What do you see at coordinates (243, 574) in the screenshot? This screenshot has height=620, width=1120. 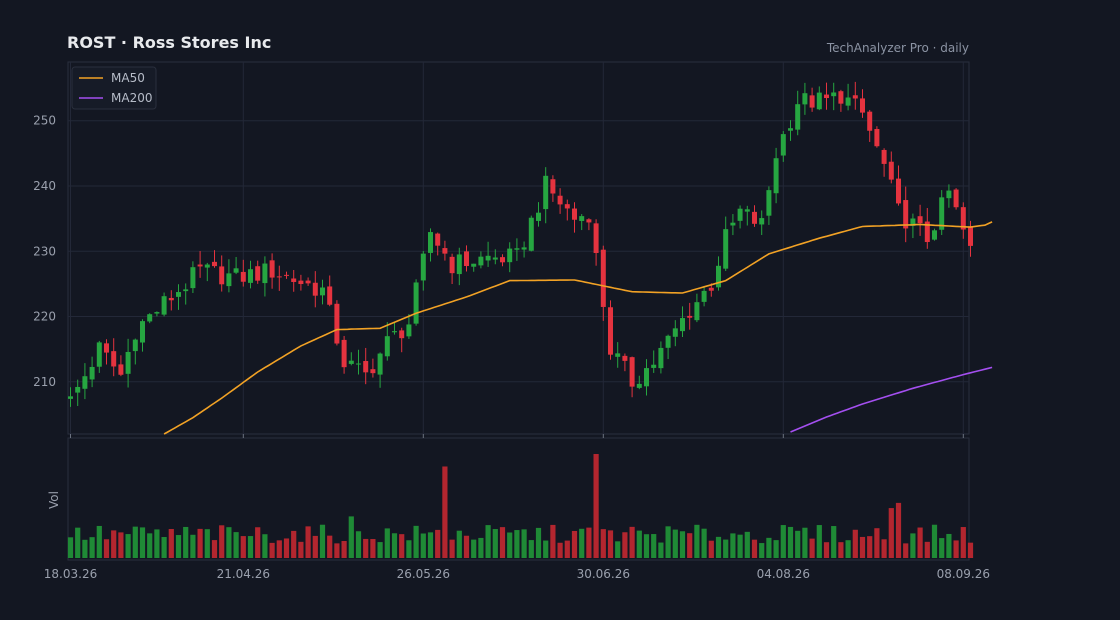 I see `x-tick-label: 21.04.26` at bounding box center [243, 574].